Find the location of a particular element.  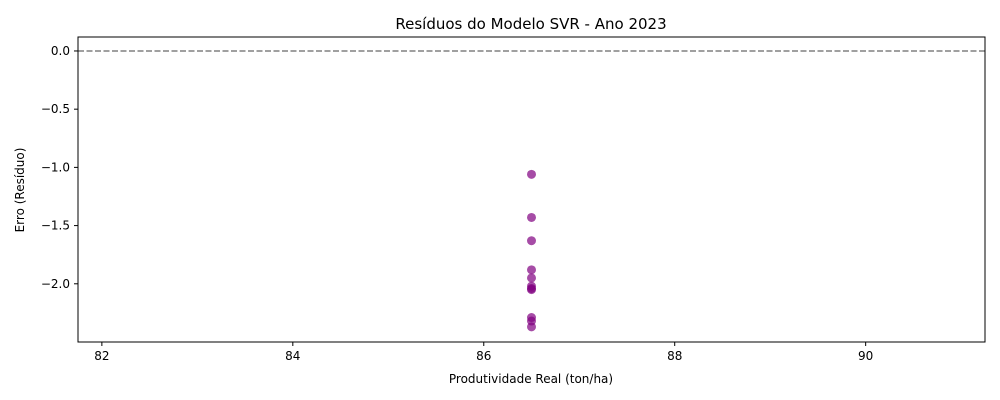

y-tick-label-4: −2.0 is located at coordinates (55, 284).